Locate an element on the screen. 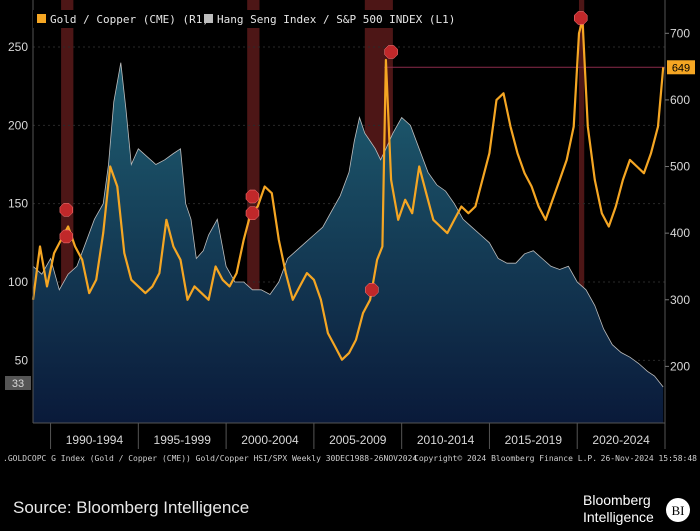  source-caption: Source: Bloomberg Intelligence is located at coordinates (131, 507).